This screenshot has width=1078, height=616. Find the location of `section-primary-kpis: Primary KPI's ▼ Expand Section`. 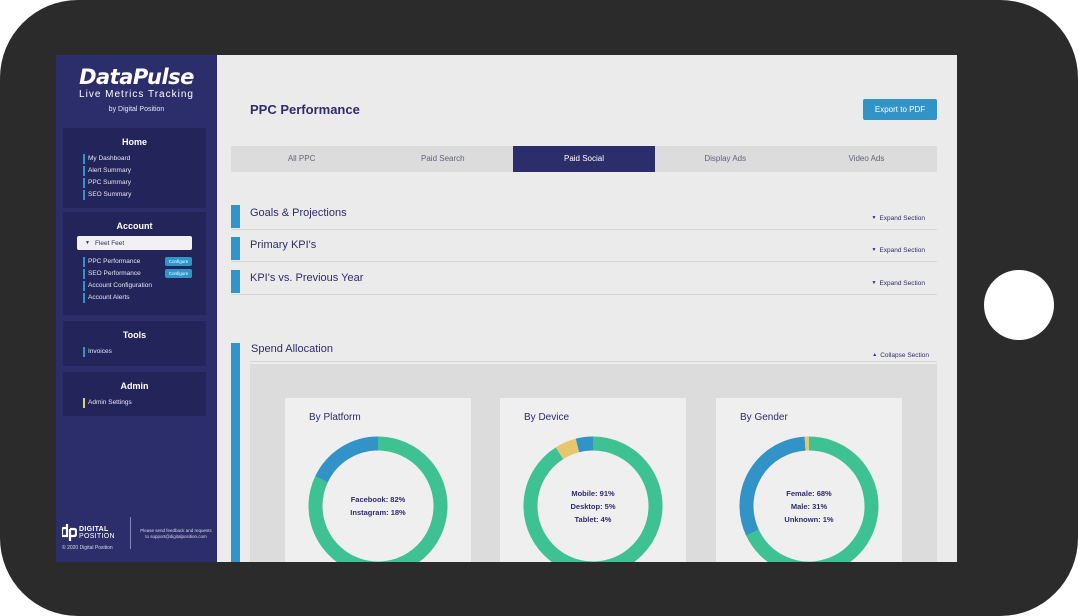

section-primary-kpis: Primary KPI's ▼ Expand Section is located at coordinates (584, 249).